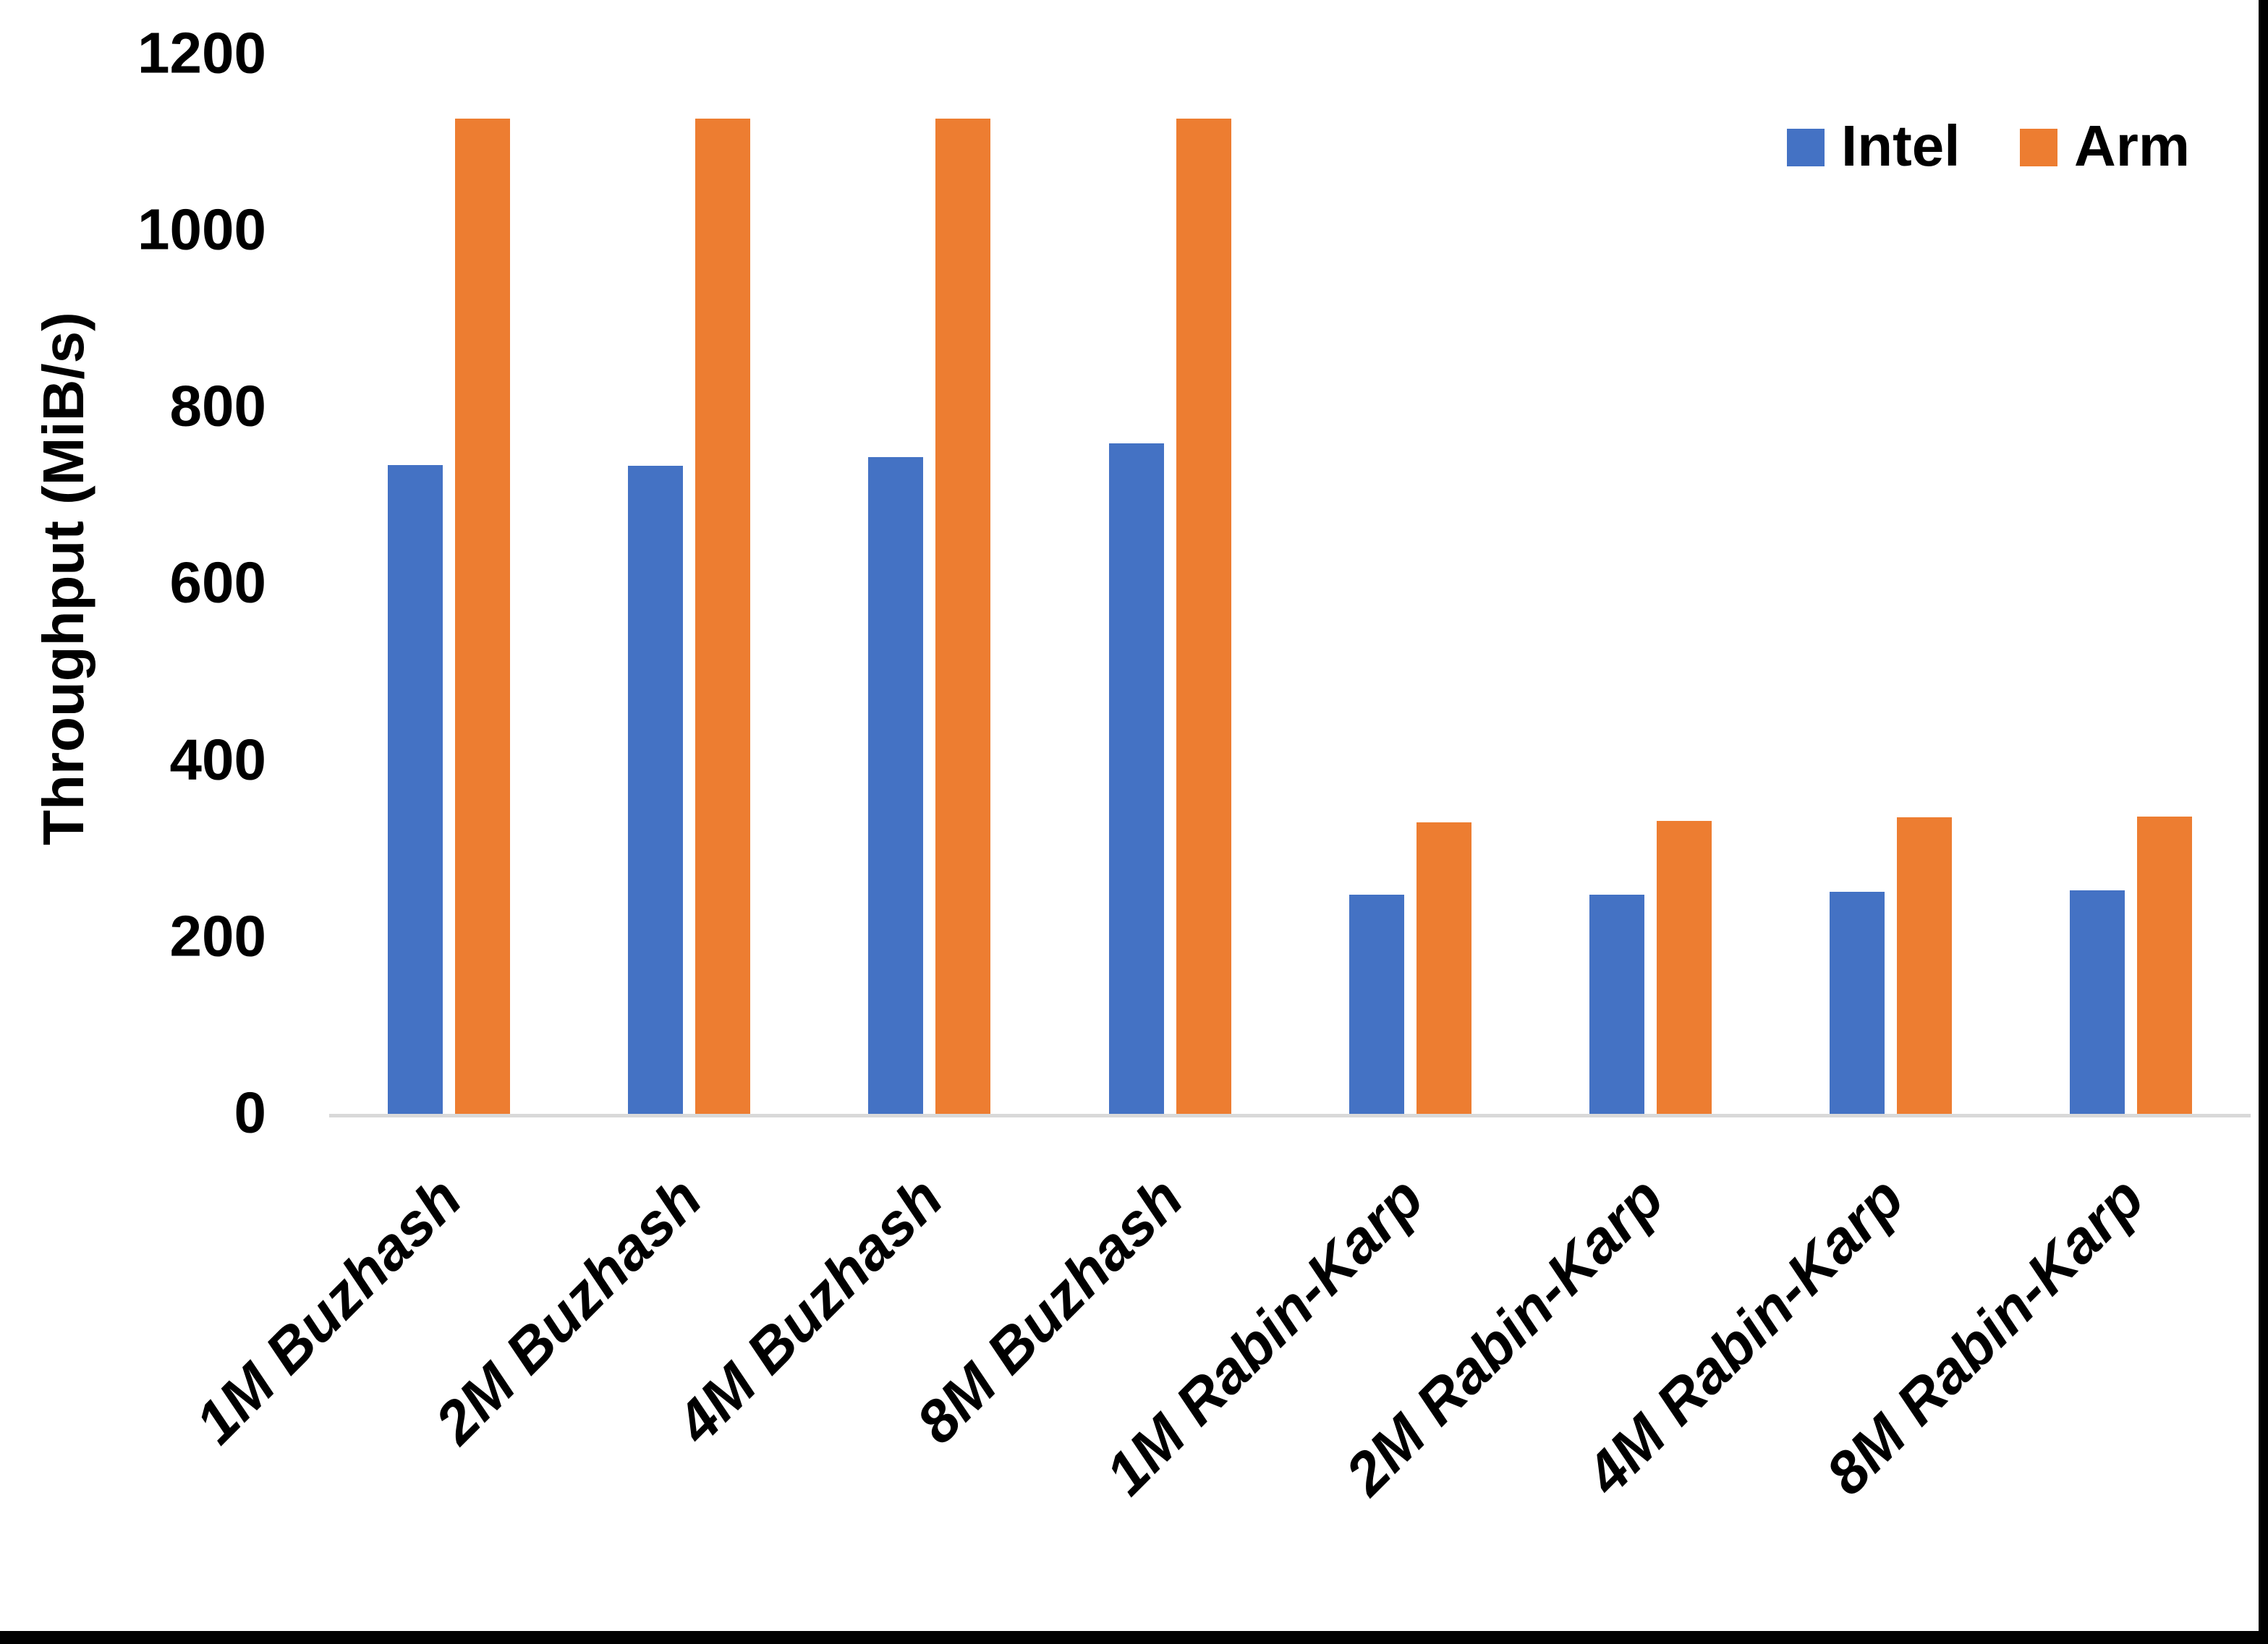 The height and width of the screenshot is (1644, 2268). Describe the element at coordinates (217, 935) in the screenshot. I see `y-tick-label-200: 200` at that location.